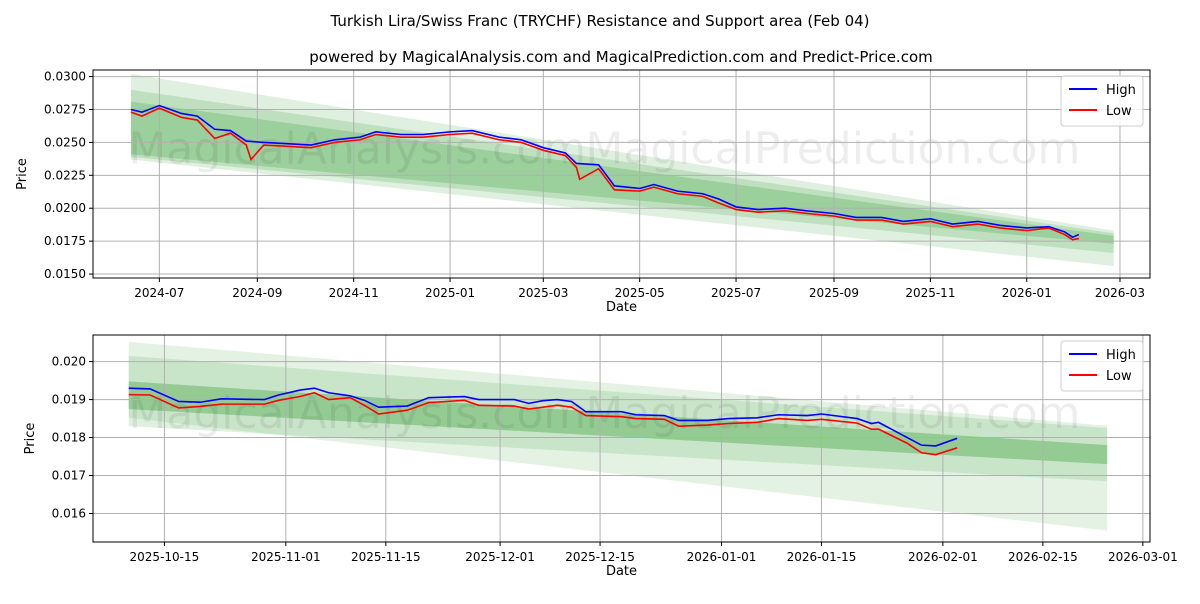 The height and width of the screenshot is (604, 1200). What do you see at coordinates (65, 109) in the screenshot?
I see `y-tick-label: 0.0275` at bounding box center [65, 109].